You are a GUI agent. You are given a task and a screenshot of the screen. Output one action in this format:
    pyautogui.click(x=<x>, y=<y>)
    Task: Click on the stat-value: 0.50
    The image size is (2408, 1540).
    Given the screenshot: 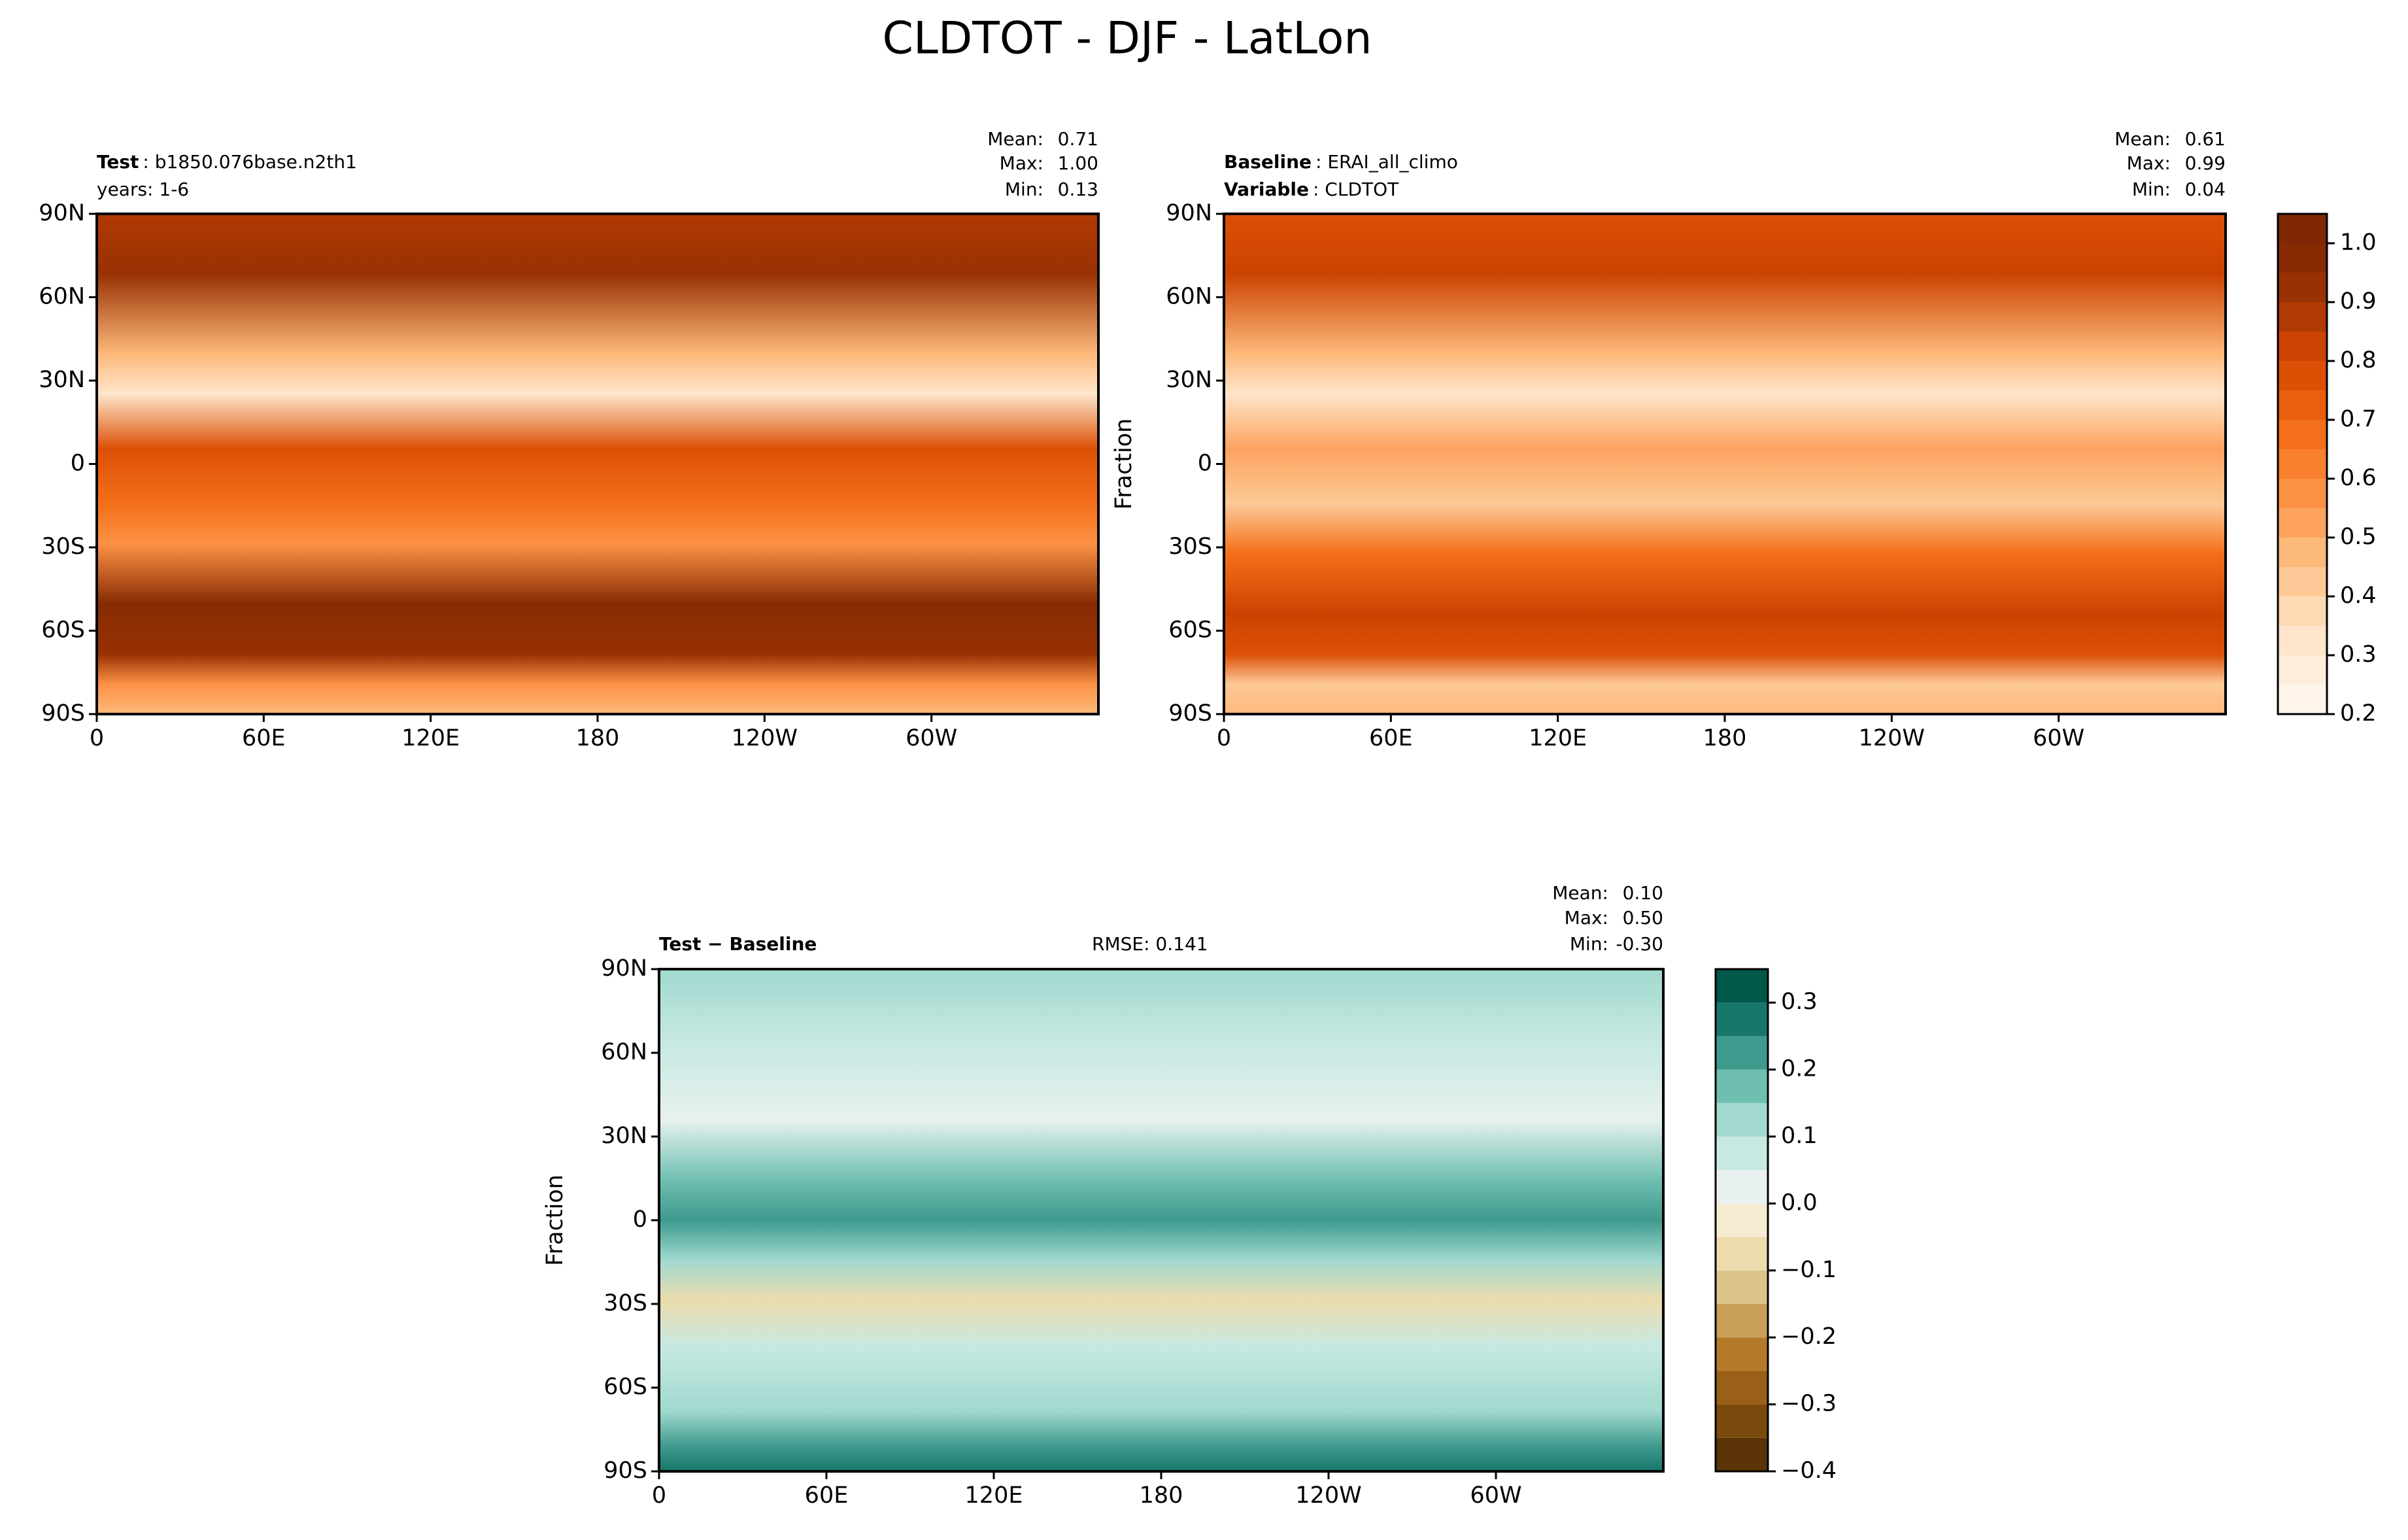 What is the action you would take?
    pyautogui.click(x=1643, y=918)
    